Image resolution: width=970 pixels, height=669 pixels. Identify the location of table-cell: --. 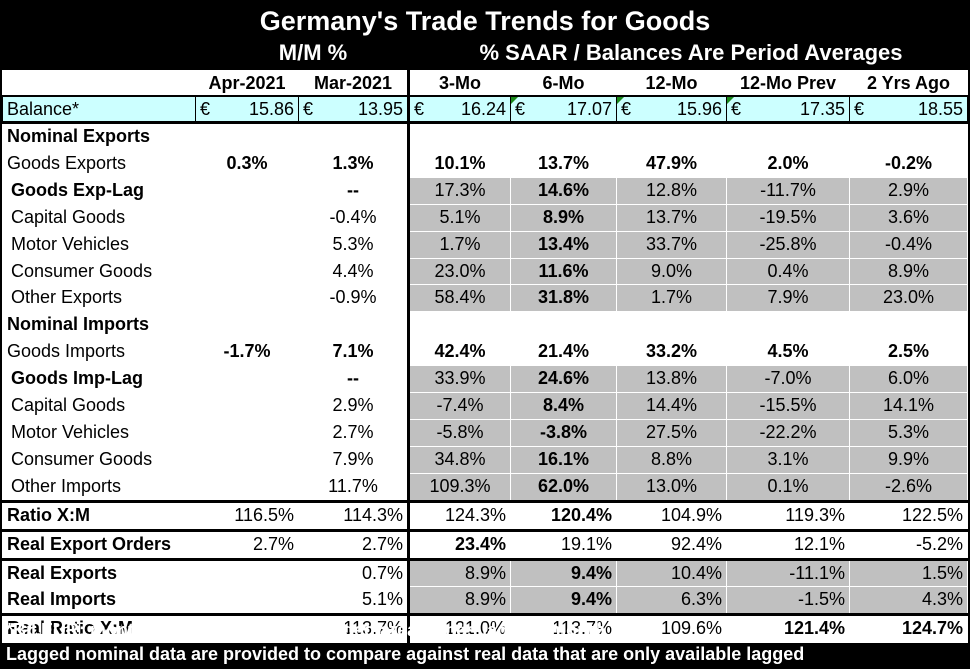
(353, 190).